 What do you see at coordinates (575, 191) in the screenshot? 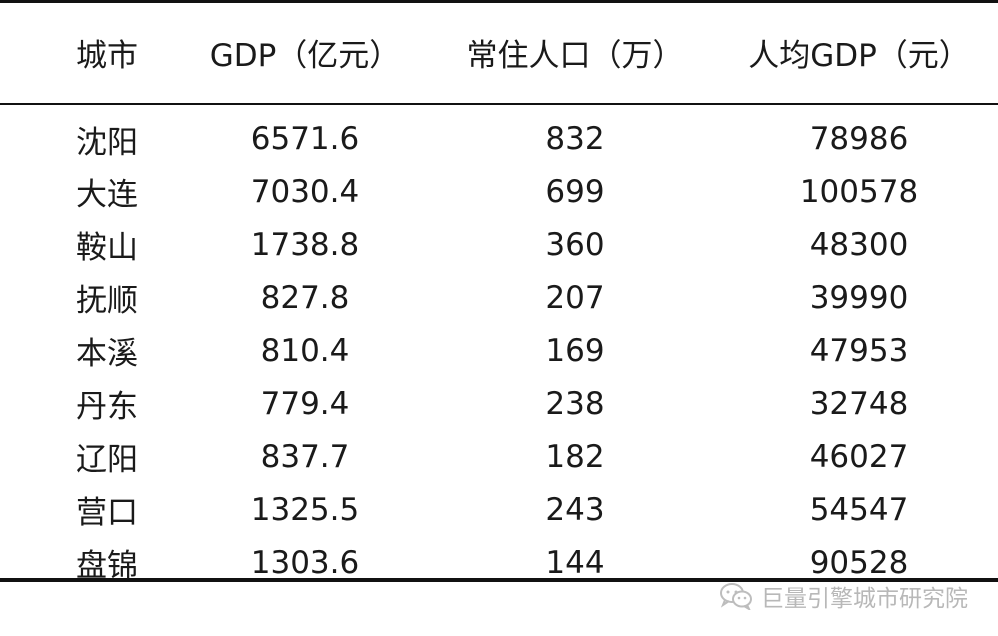
I see `cell-population: 699` at bounding box center [575, 191].